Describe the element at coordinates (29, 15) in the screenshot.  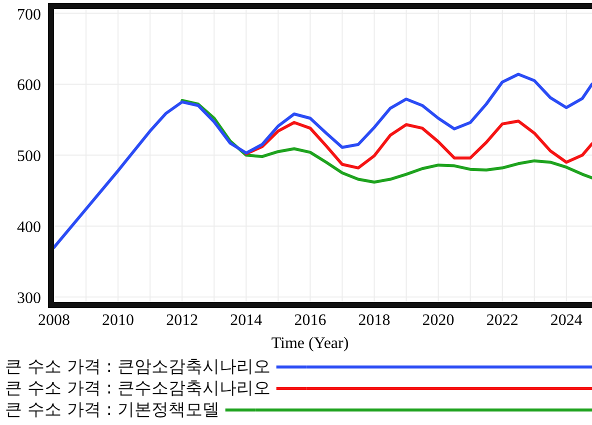
I see `y-tick-label: 700` at that location.